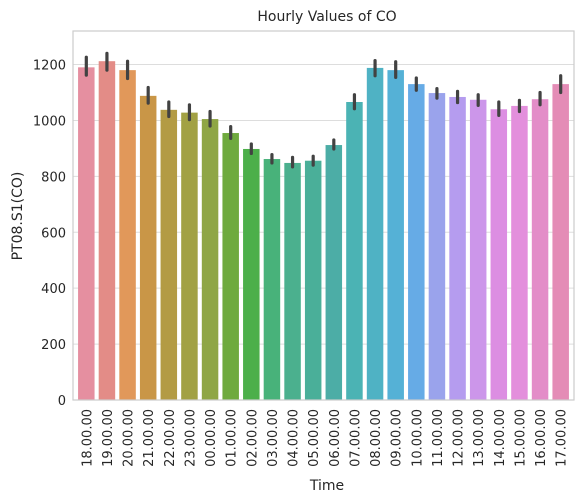  I want to click on x-tick-label: 19.00.00, so click(108, 438).